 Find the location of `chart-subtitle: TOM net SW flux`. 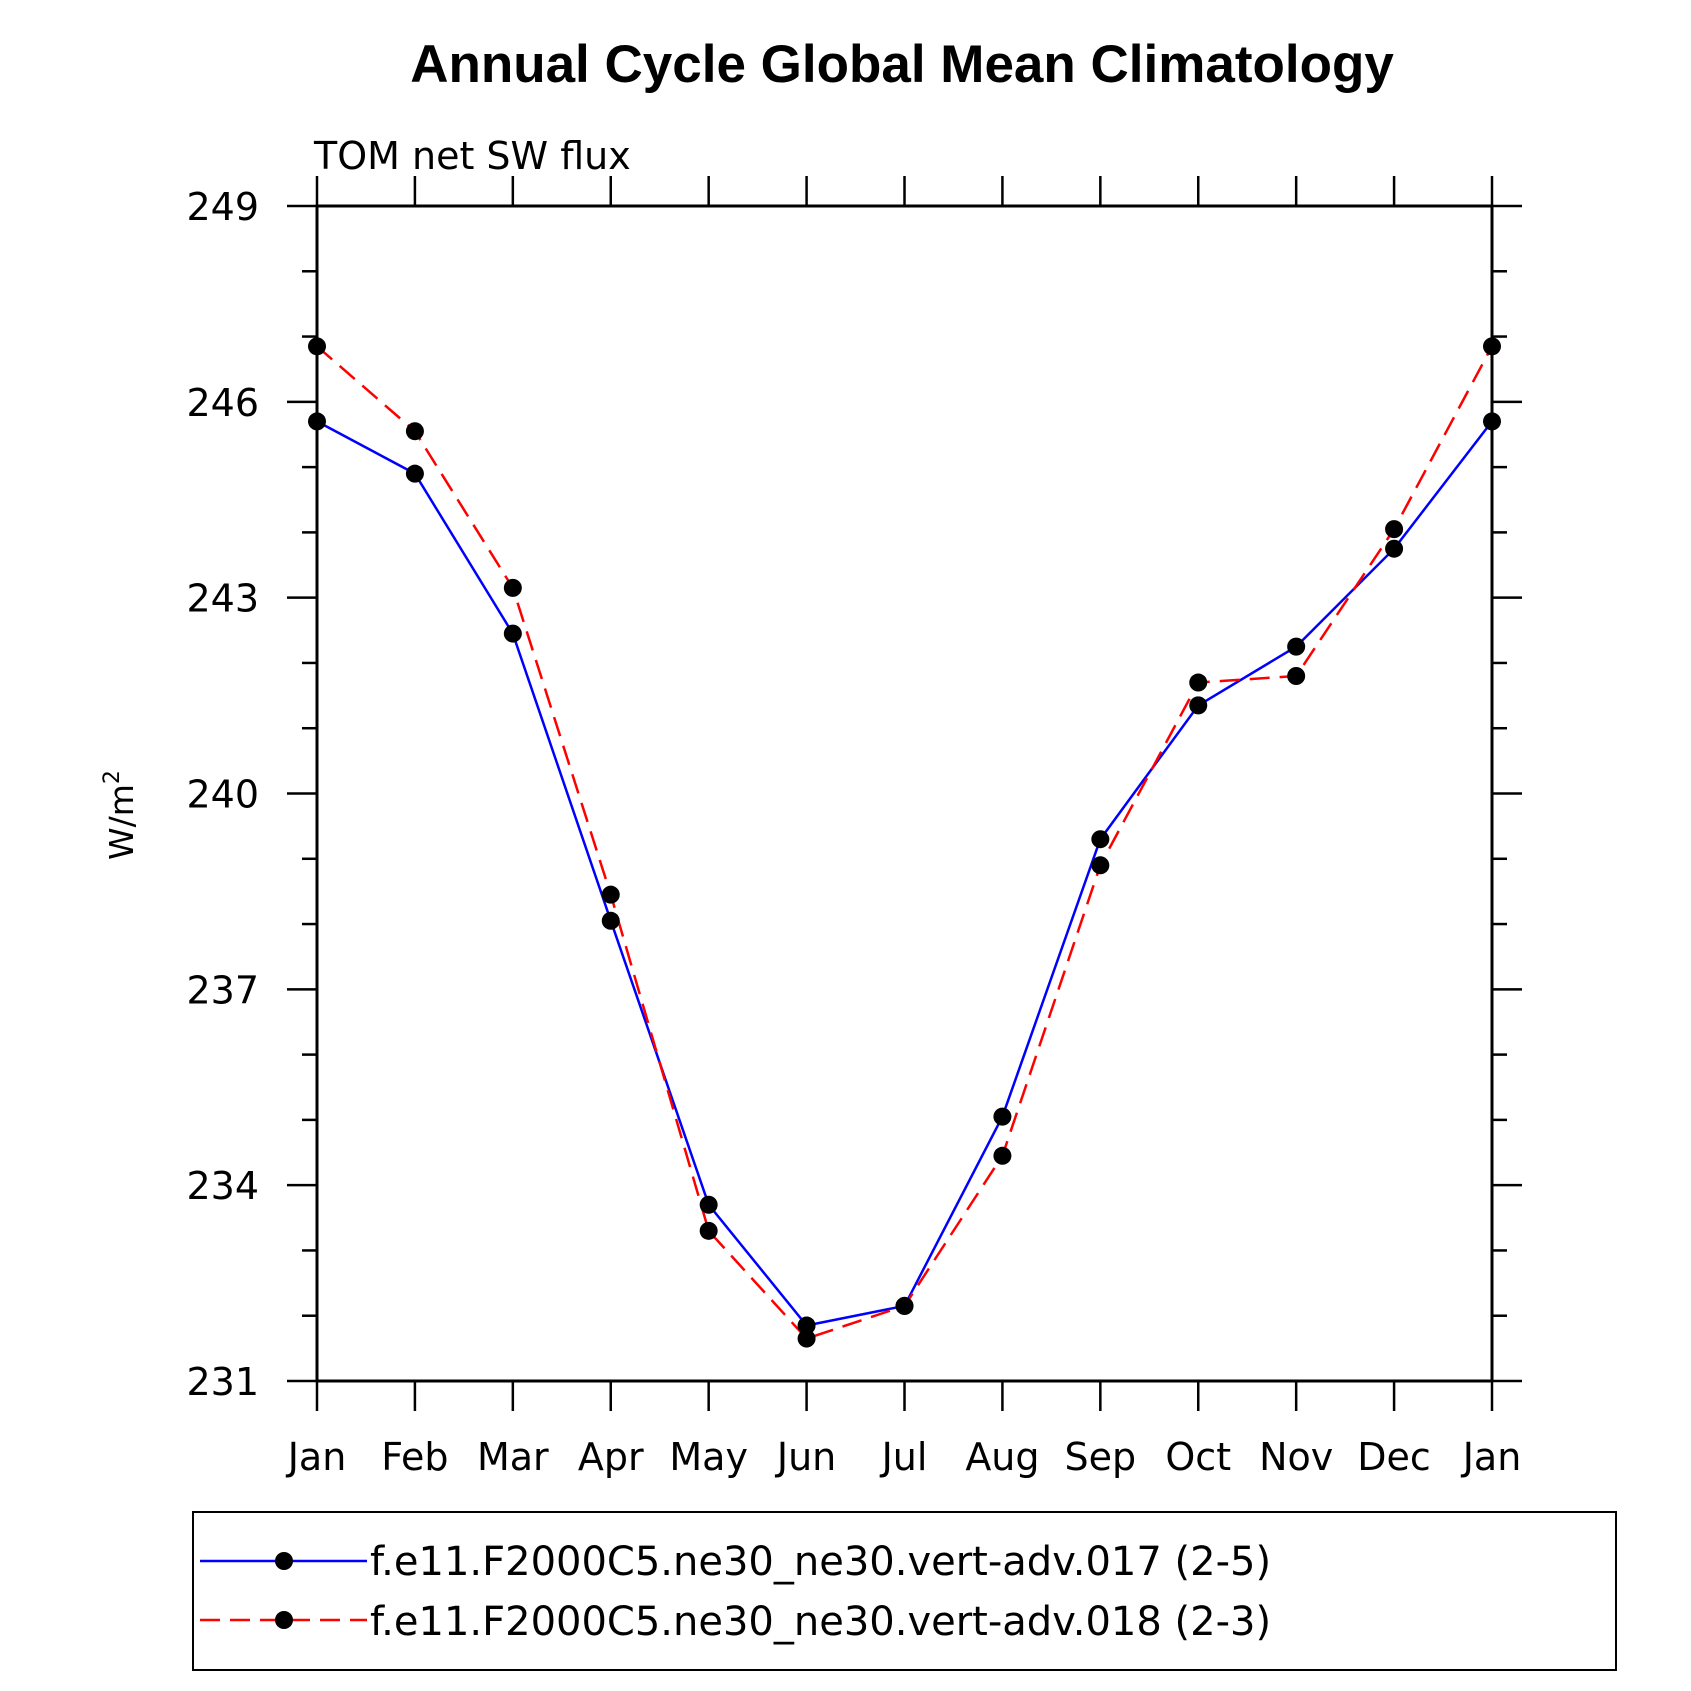

chart-subtitle: TOM net SW flux is located at coordinates (472, 156).